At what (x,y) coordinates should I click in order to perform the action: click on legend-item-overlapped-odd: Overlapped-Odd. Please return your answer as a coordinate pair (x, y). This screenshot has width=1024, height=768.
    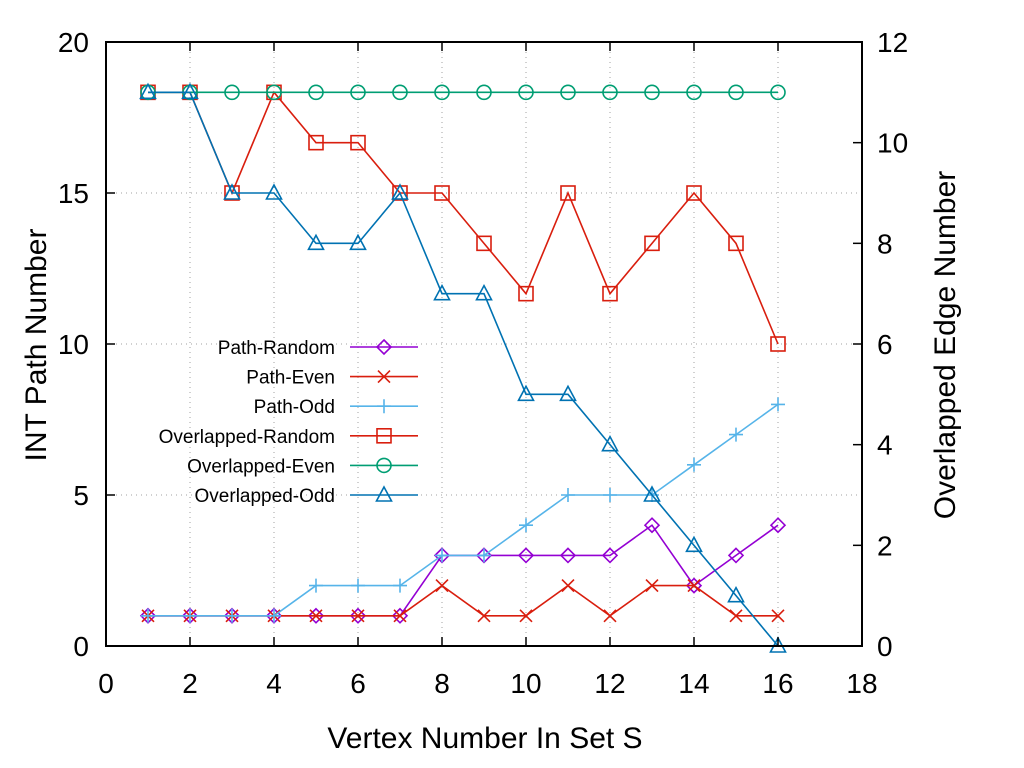
    Looking at the image, I should click on (306, 496).